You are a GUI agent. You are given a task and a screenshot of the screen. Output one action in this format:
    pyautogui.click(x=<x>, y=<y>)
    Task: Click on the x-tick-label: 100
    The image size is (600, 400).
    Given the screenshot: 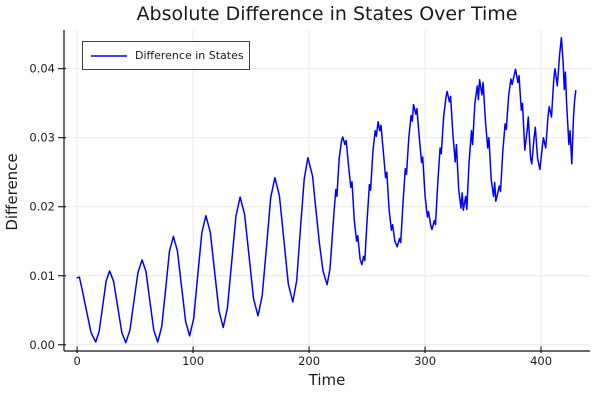 What is the action you would take?
    pyautogui.click(x=193, y=361)
    